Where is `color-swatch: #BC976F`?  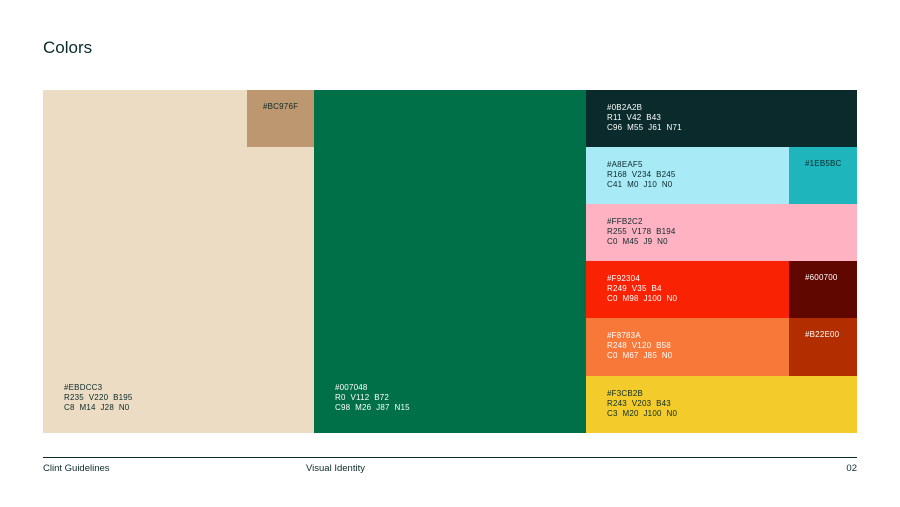 color-swatch: #BC976F is located at coordinates (280, 118).